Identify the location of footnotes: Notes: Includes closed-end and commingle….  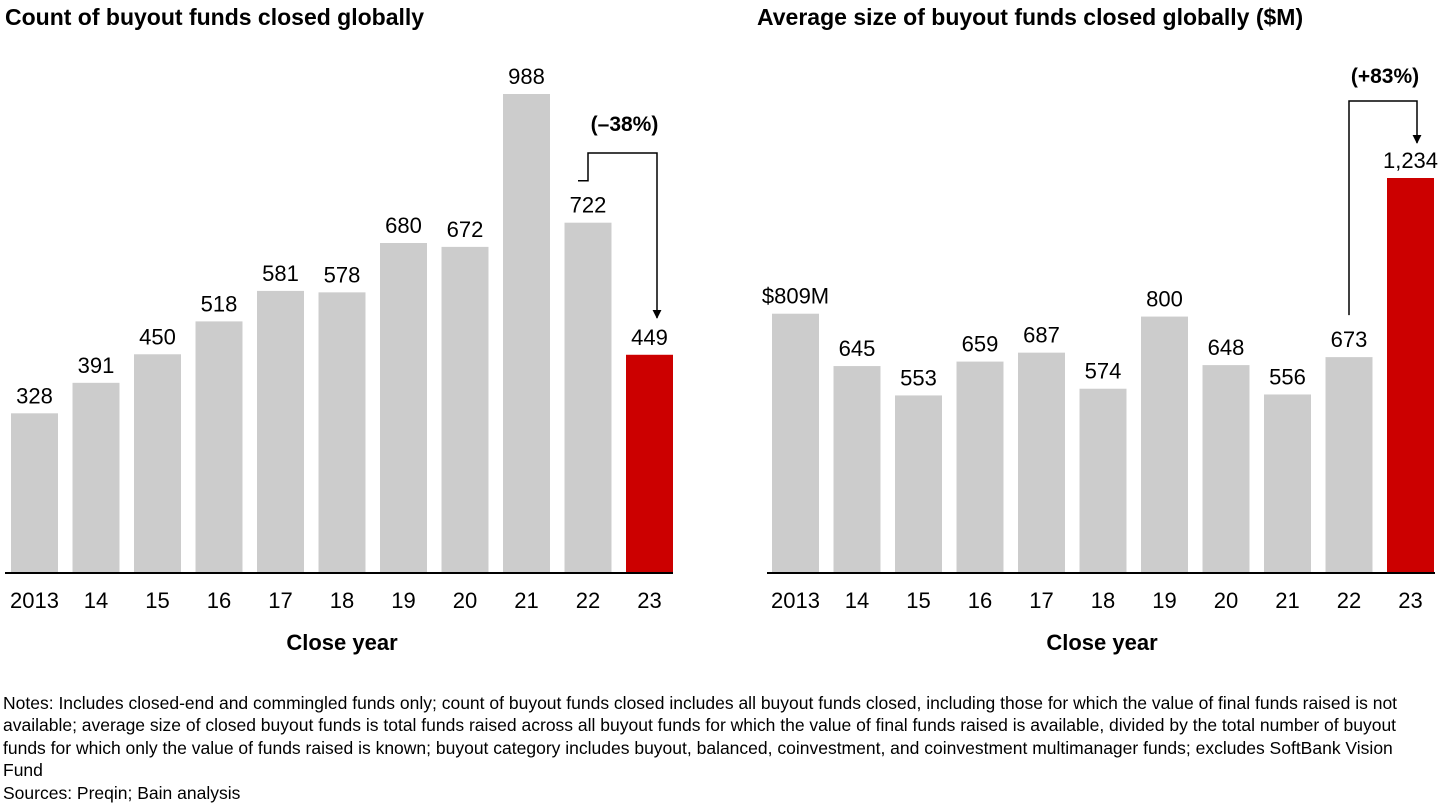
(720, 748).